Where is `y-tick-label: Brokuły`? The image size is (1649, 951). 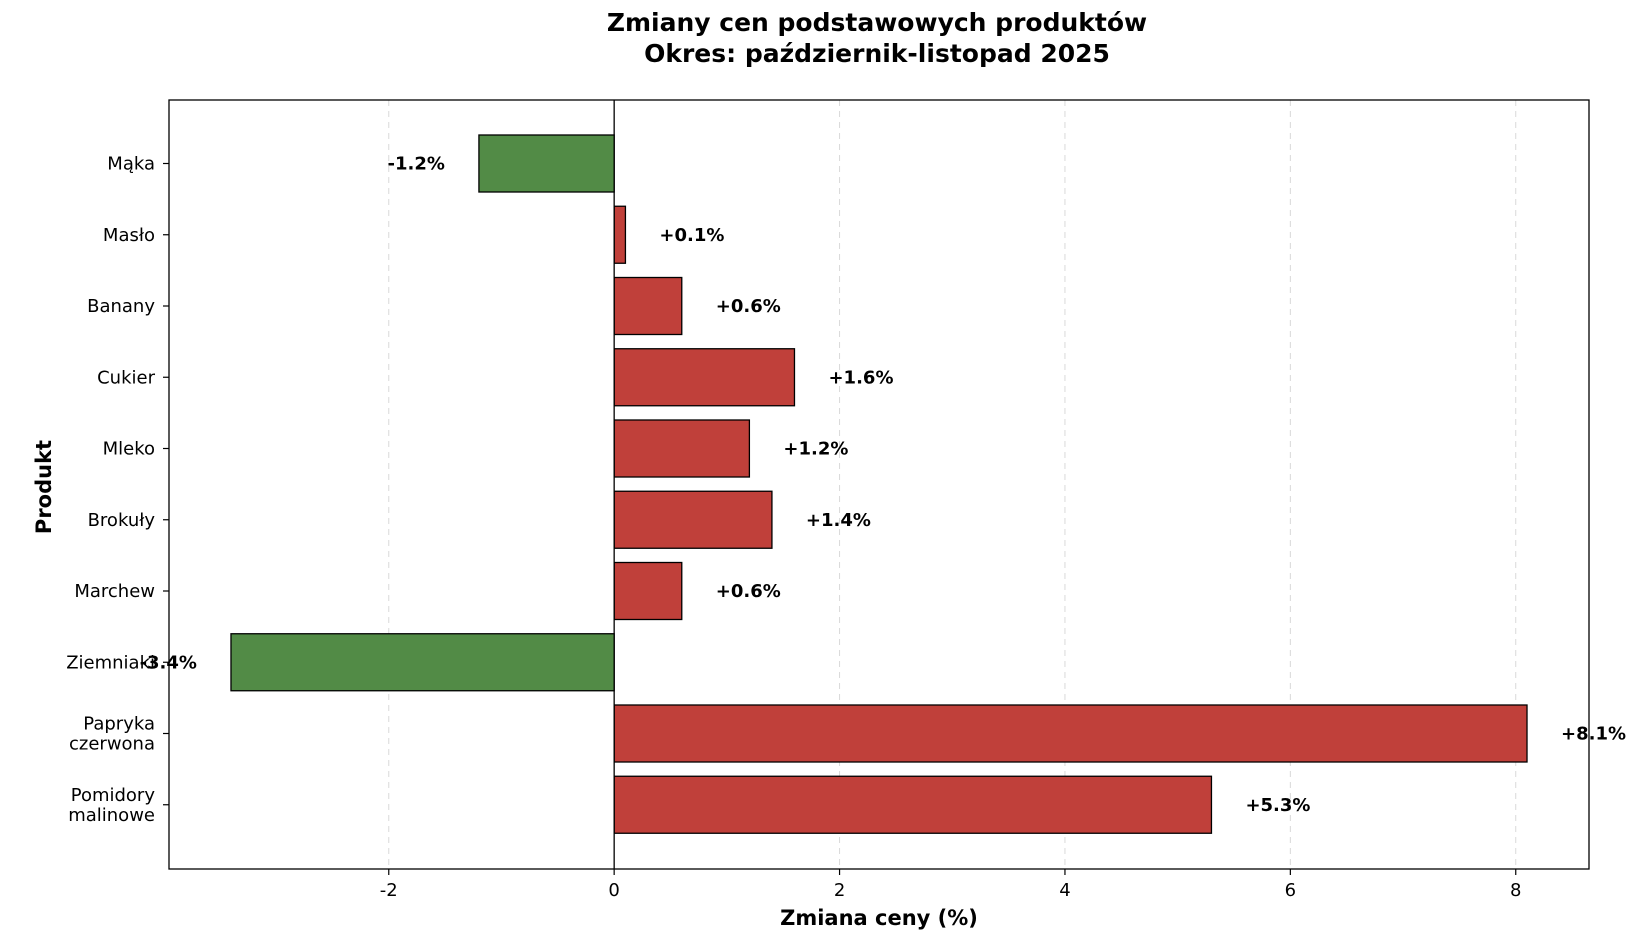 y-tick-label: Brokuły is located at coordinates (122, 520).